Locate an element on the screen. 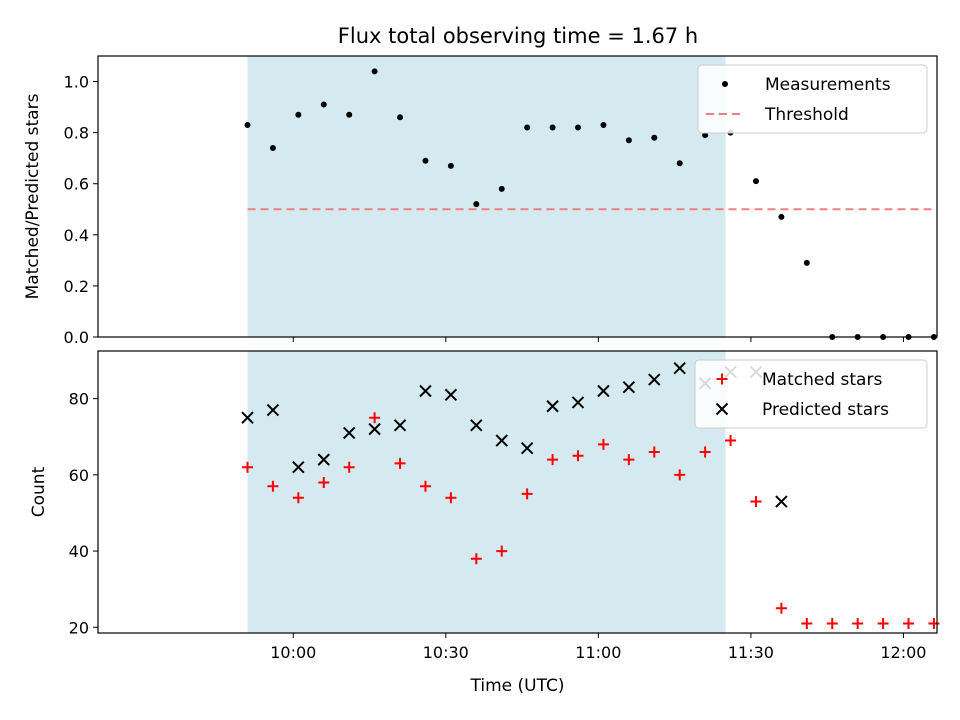 Image resolution: width=960 pixels, height=720 pixels. x-axis-label: Time (UTC) is located at coordinates (517, 686).